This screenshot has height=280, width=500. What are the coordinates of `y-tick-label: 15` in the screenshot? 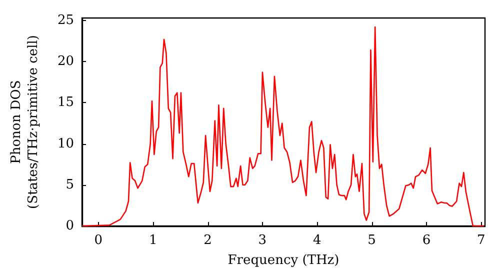 It's located at (65, 102).